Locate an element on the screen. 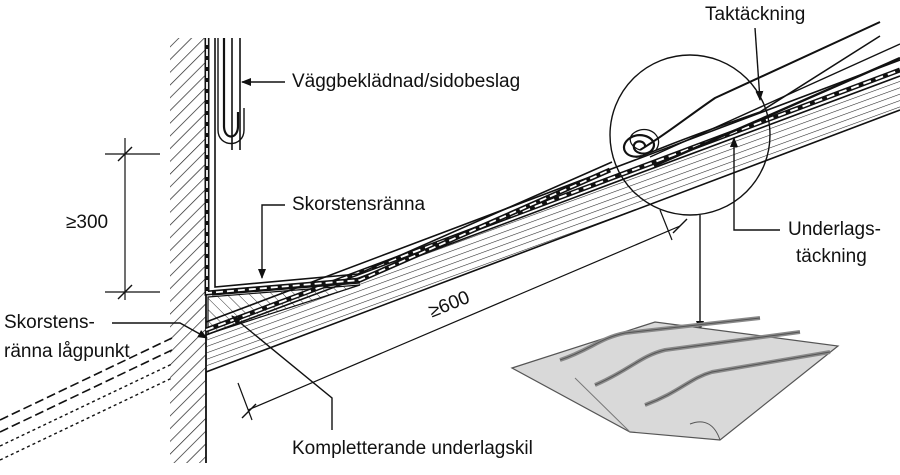  label-underlags-line1: Underlags- is located at coordinates (834, 229).